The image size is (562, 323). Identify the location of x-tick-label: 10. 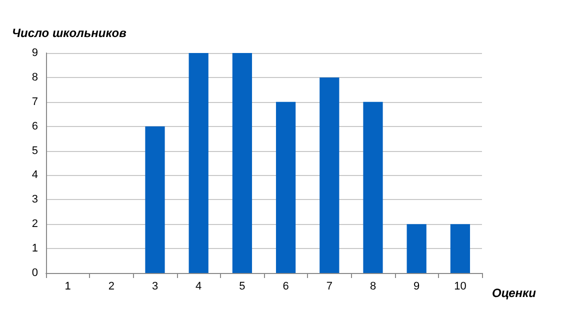
(460, 286).